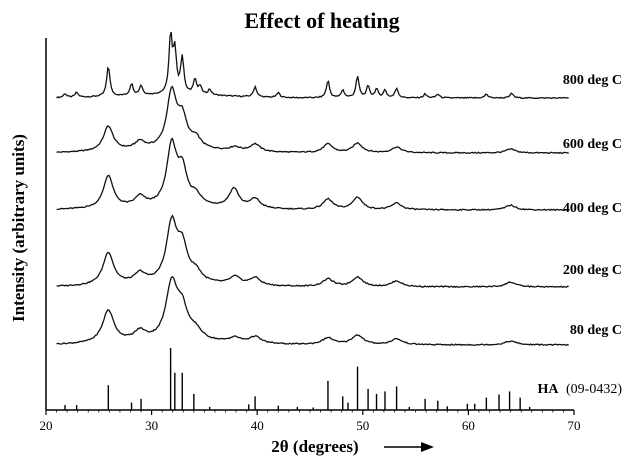 This screenshot has width=636, height=462. Describe the element at coordinates (151, 425) in the screenshot. I see `x-tick-label: 30` at that location.